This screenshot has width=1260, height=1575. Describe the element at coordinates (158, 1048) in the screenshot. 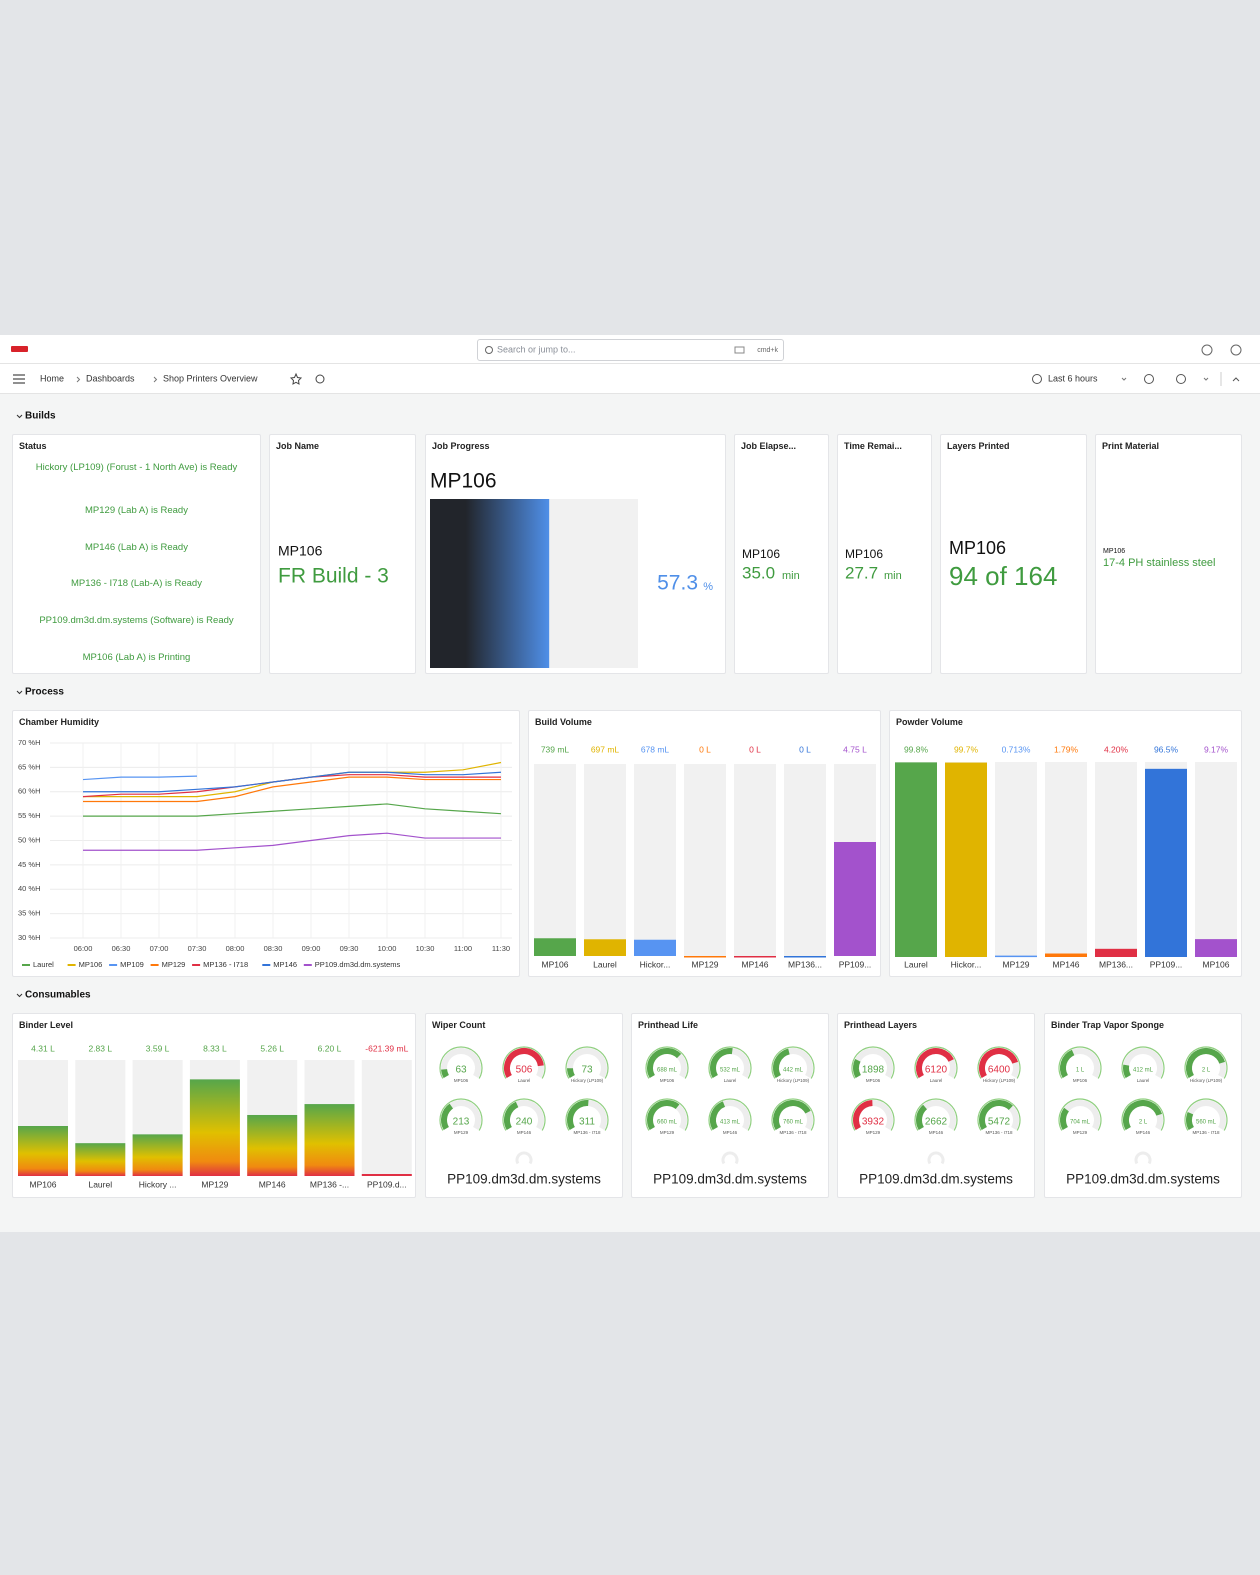

I see `value-label: 3.59 L` at that location.